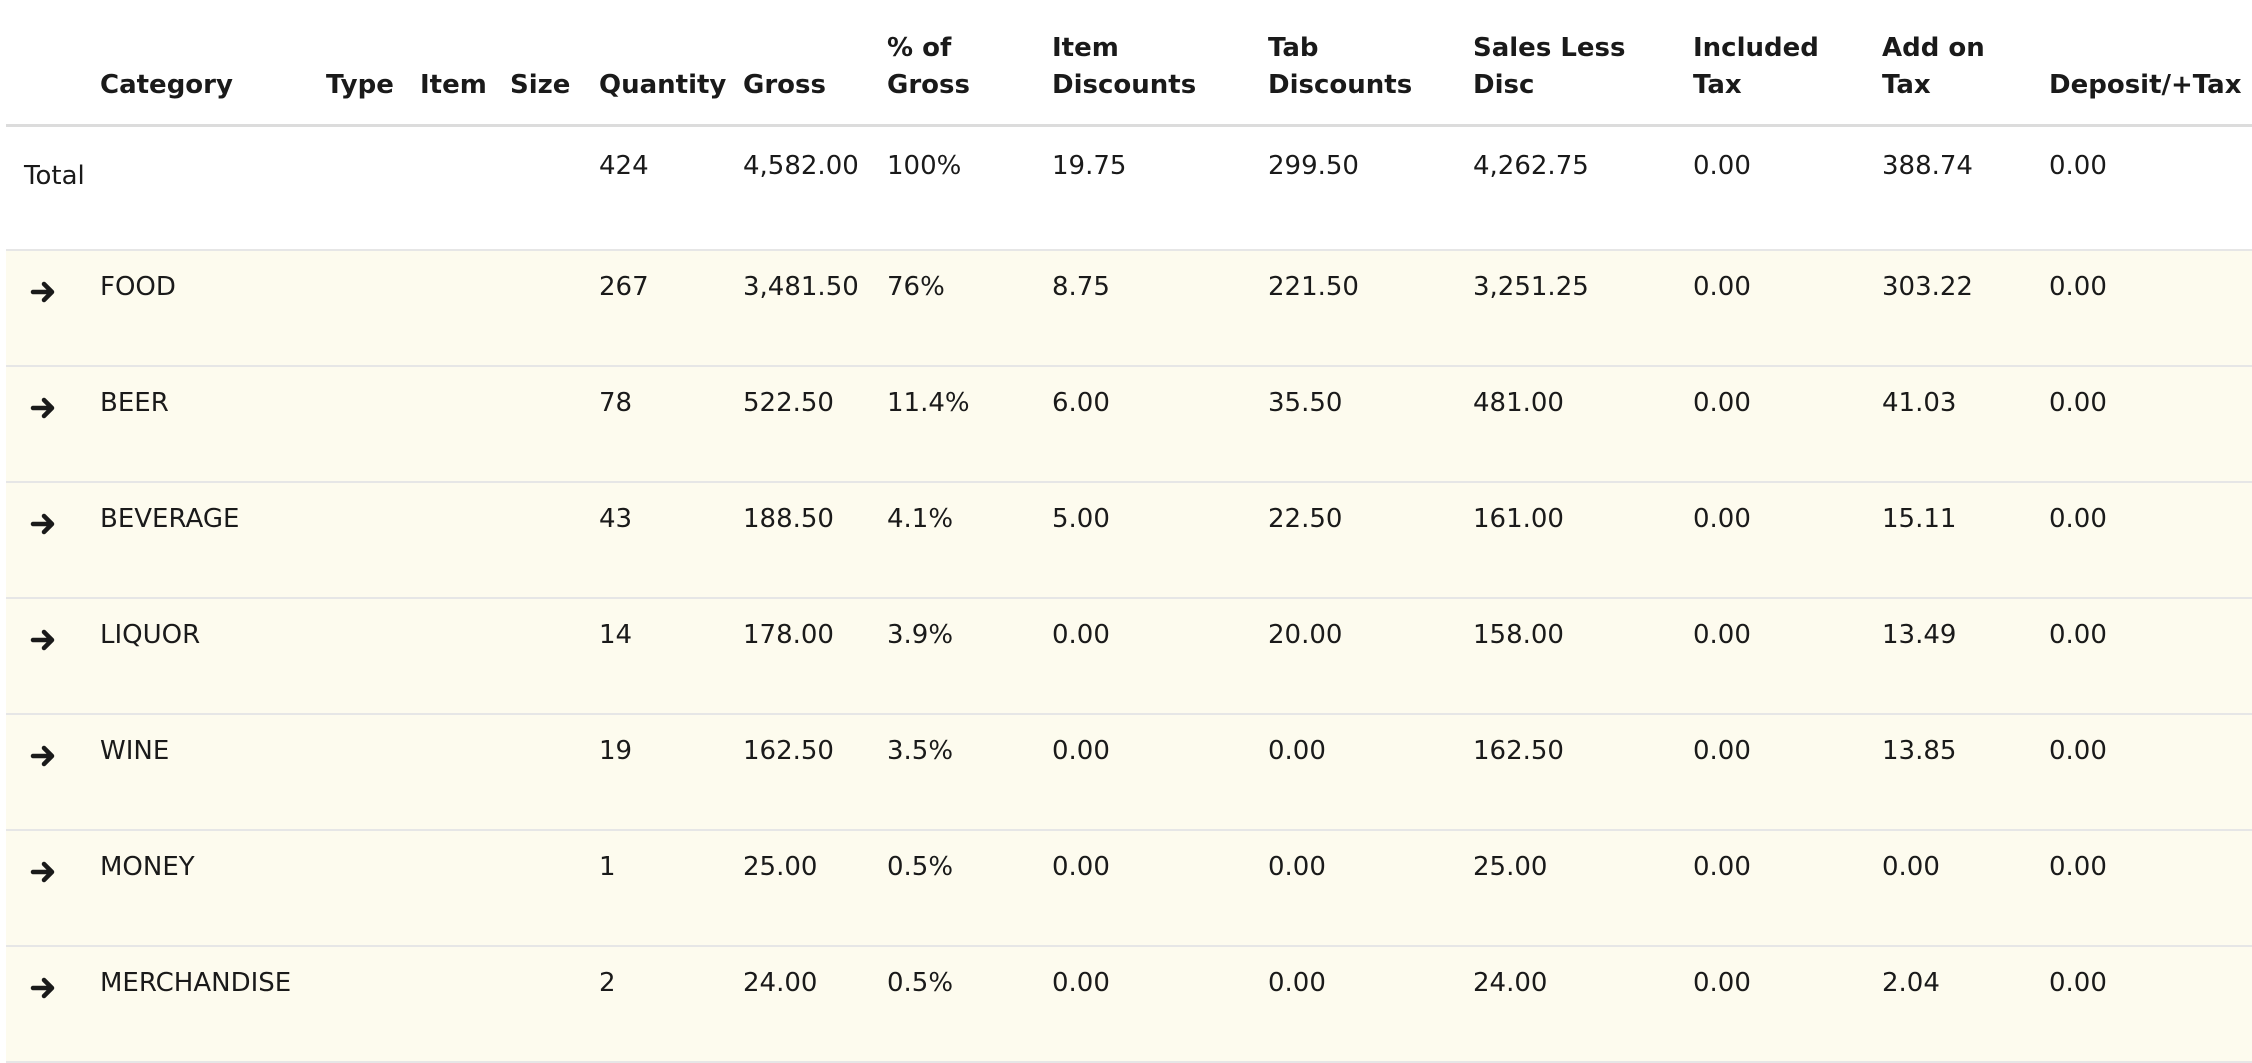 The image size is (2252, 1063). I want to click on header-sales-less-disc: Sales Less Disc, so click(1583, 63).